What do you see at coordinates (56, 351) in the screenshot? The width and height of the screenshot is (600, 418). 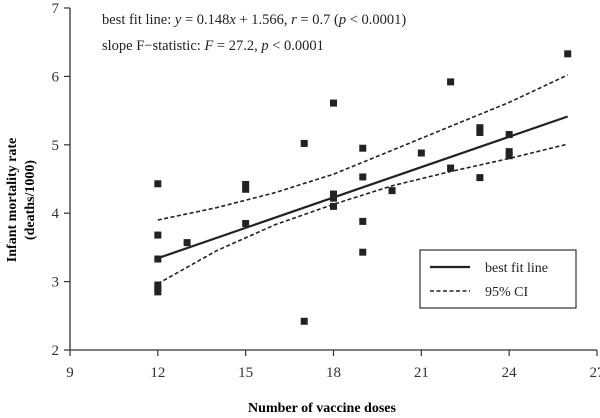 I see `y-tick-label: 2` at bounding box center [56, 351].